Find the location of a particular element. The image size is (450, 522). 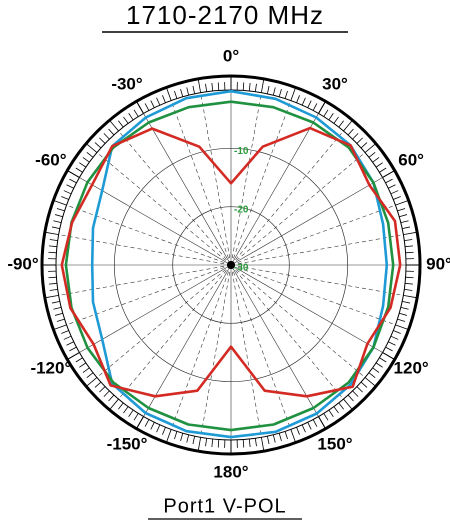

chart-title: 1710-2170 MHz is located at coordinates (225, 15).